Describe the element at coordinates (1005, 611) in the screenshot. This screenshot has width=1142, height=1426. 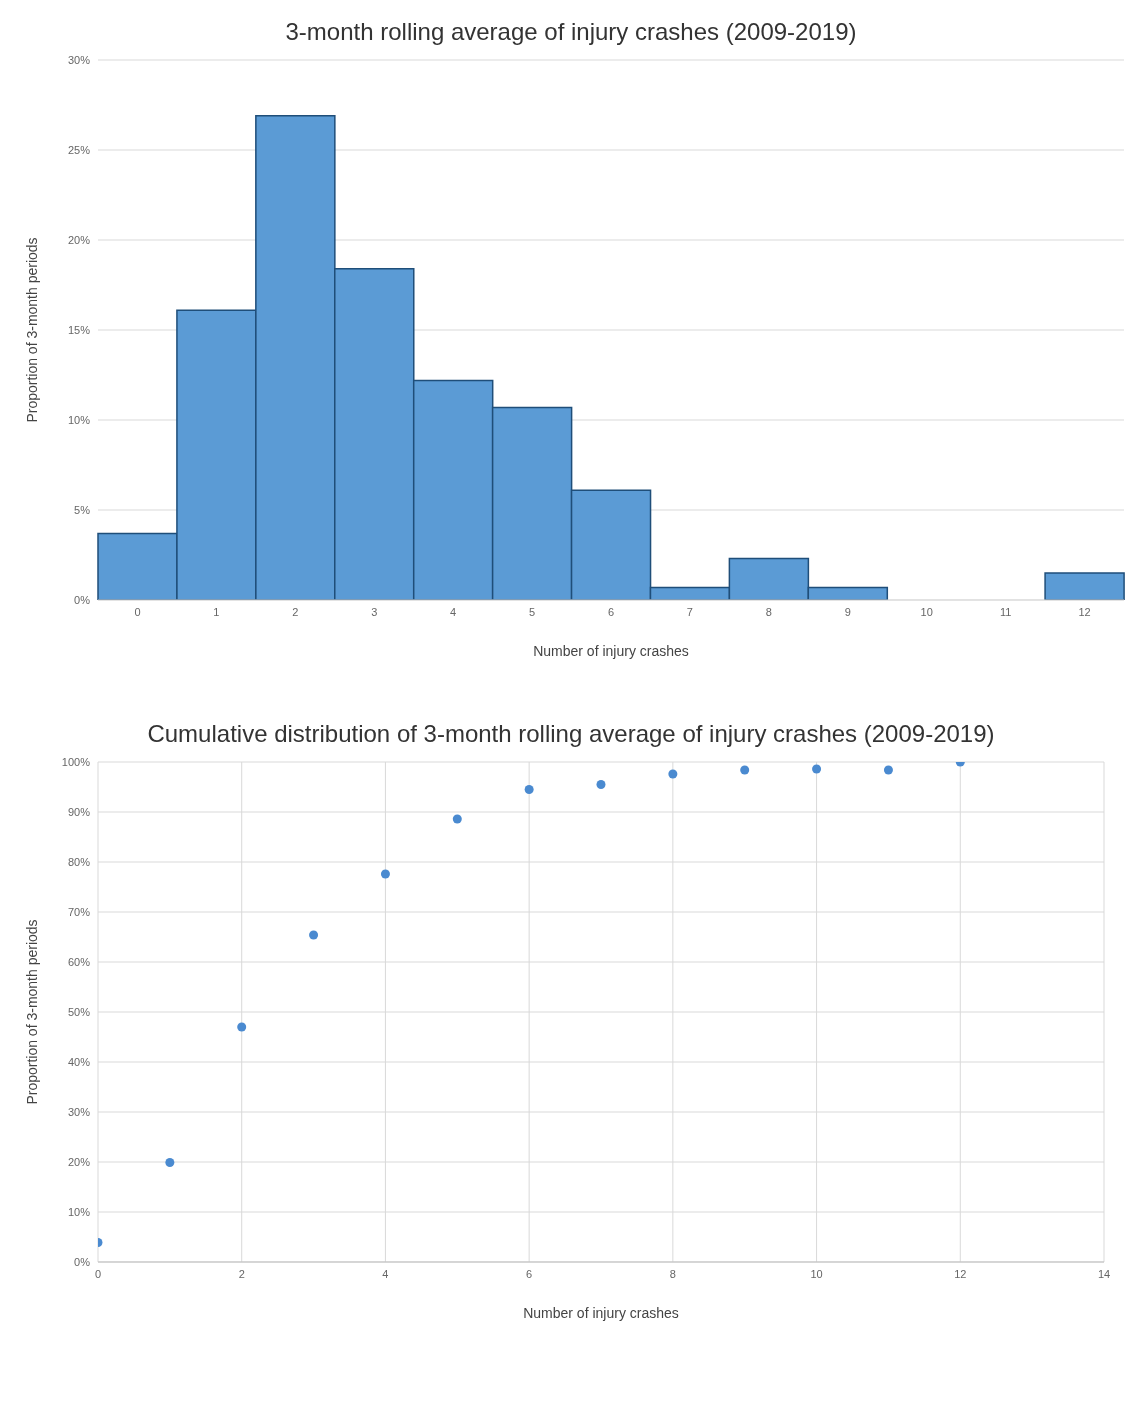
I see `x-tick-label: 11` at that location.